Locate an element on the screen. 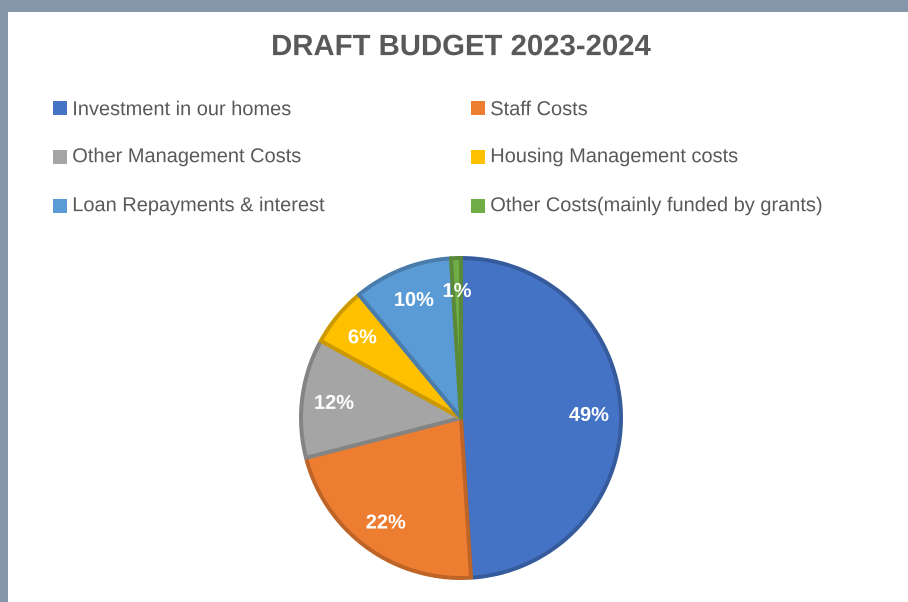  legend-label: Staff Costs is located at coordinates (539, 108).